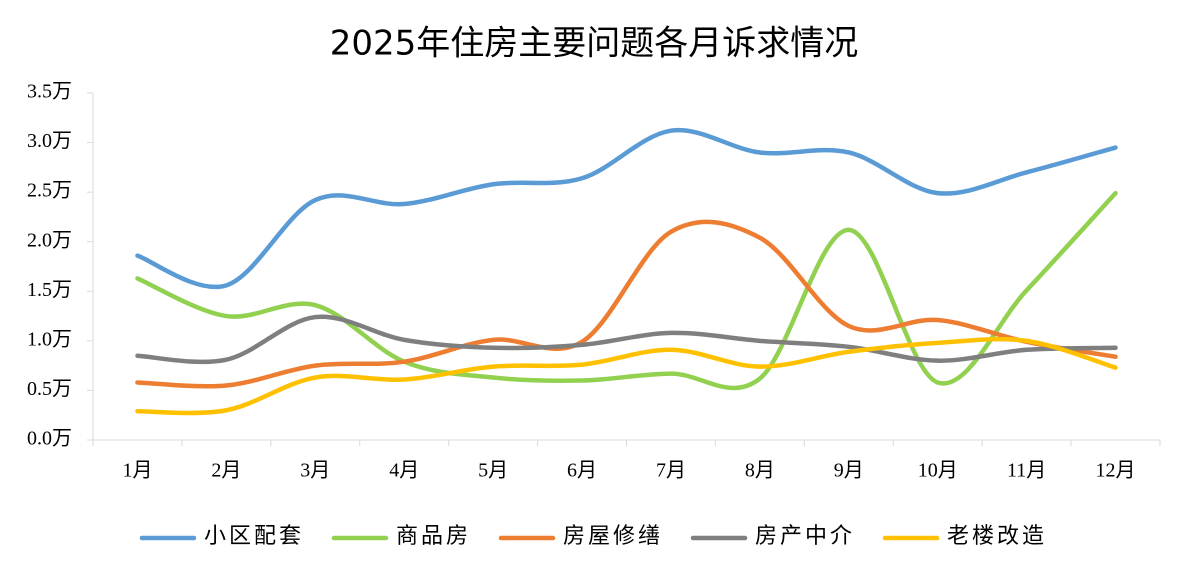 Image resolution: width=1189 pixels, height=580 pixels. What do you see at coordinates (254, 535) in the screenshot?
I see `legend-label: 小区配套` at bounding box center [254, 535].